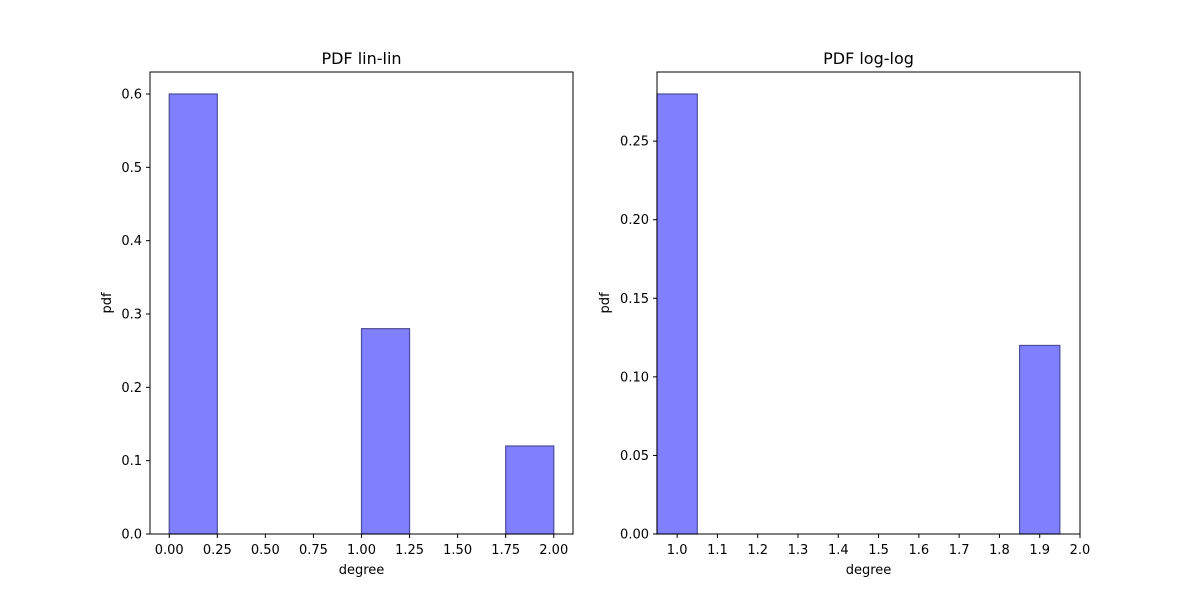  Describe the element at coordinates (634, 142) in the screenshot. I see `y-tick-label: 0.25` at that location.